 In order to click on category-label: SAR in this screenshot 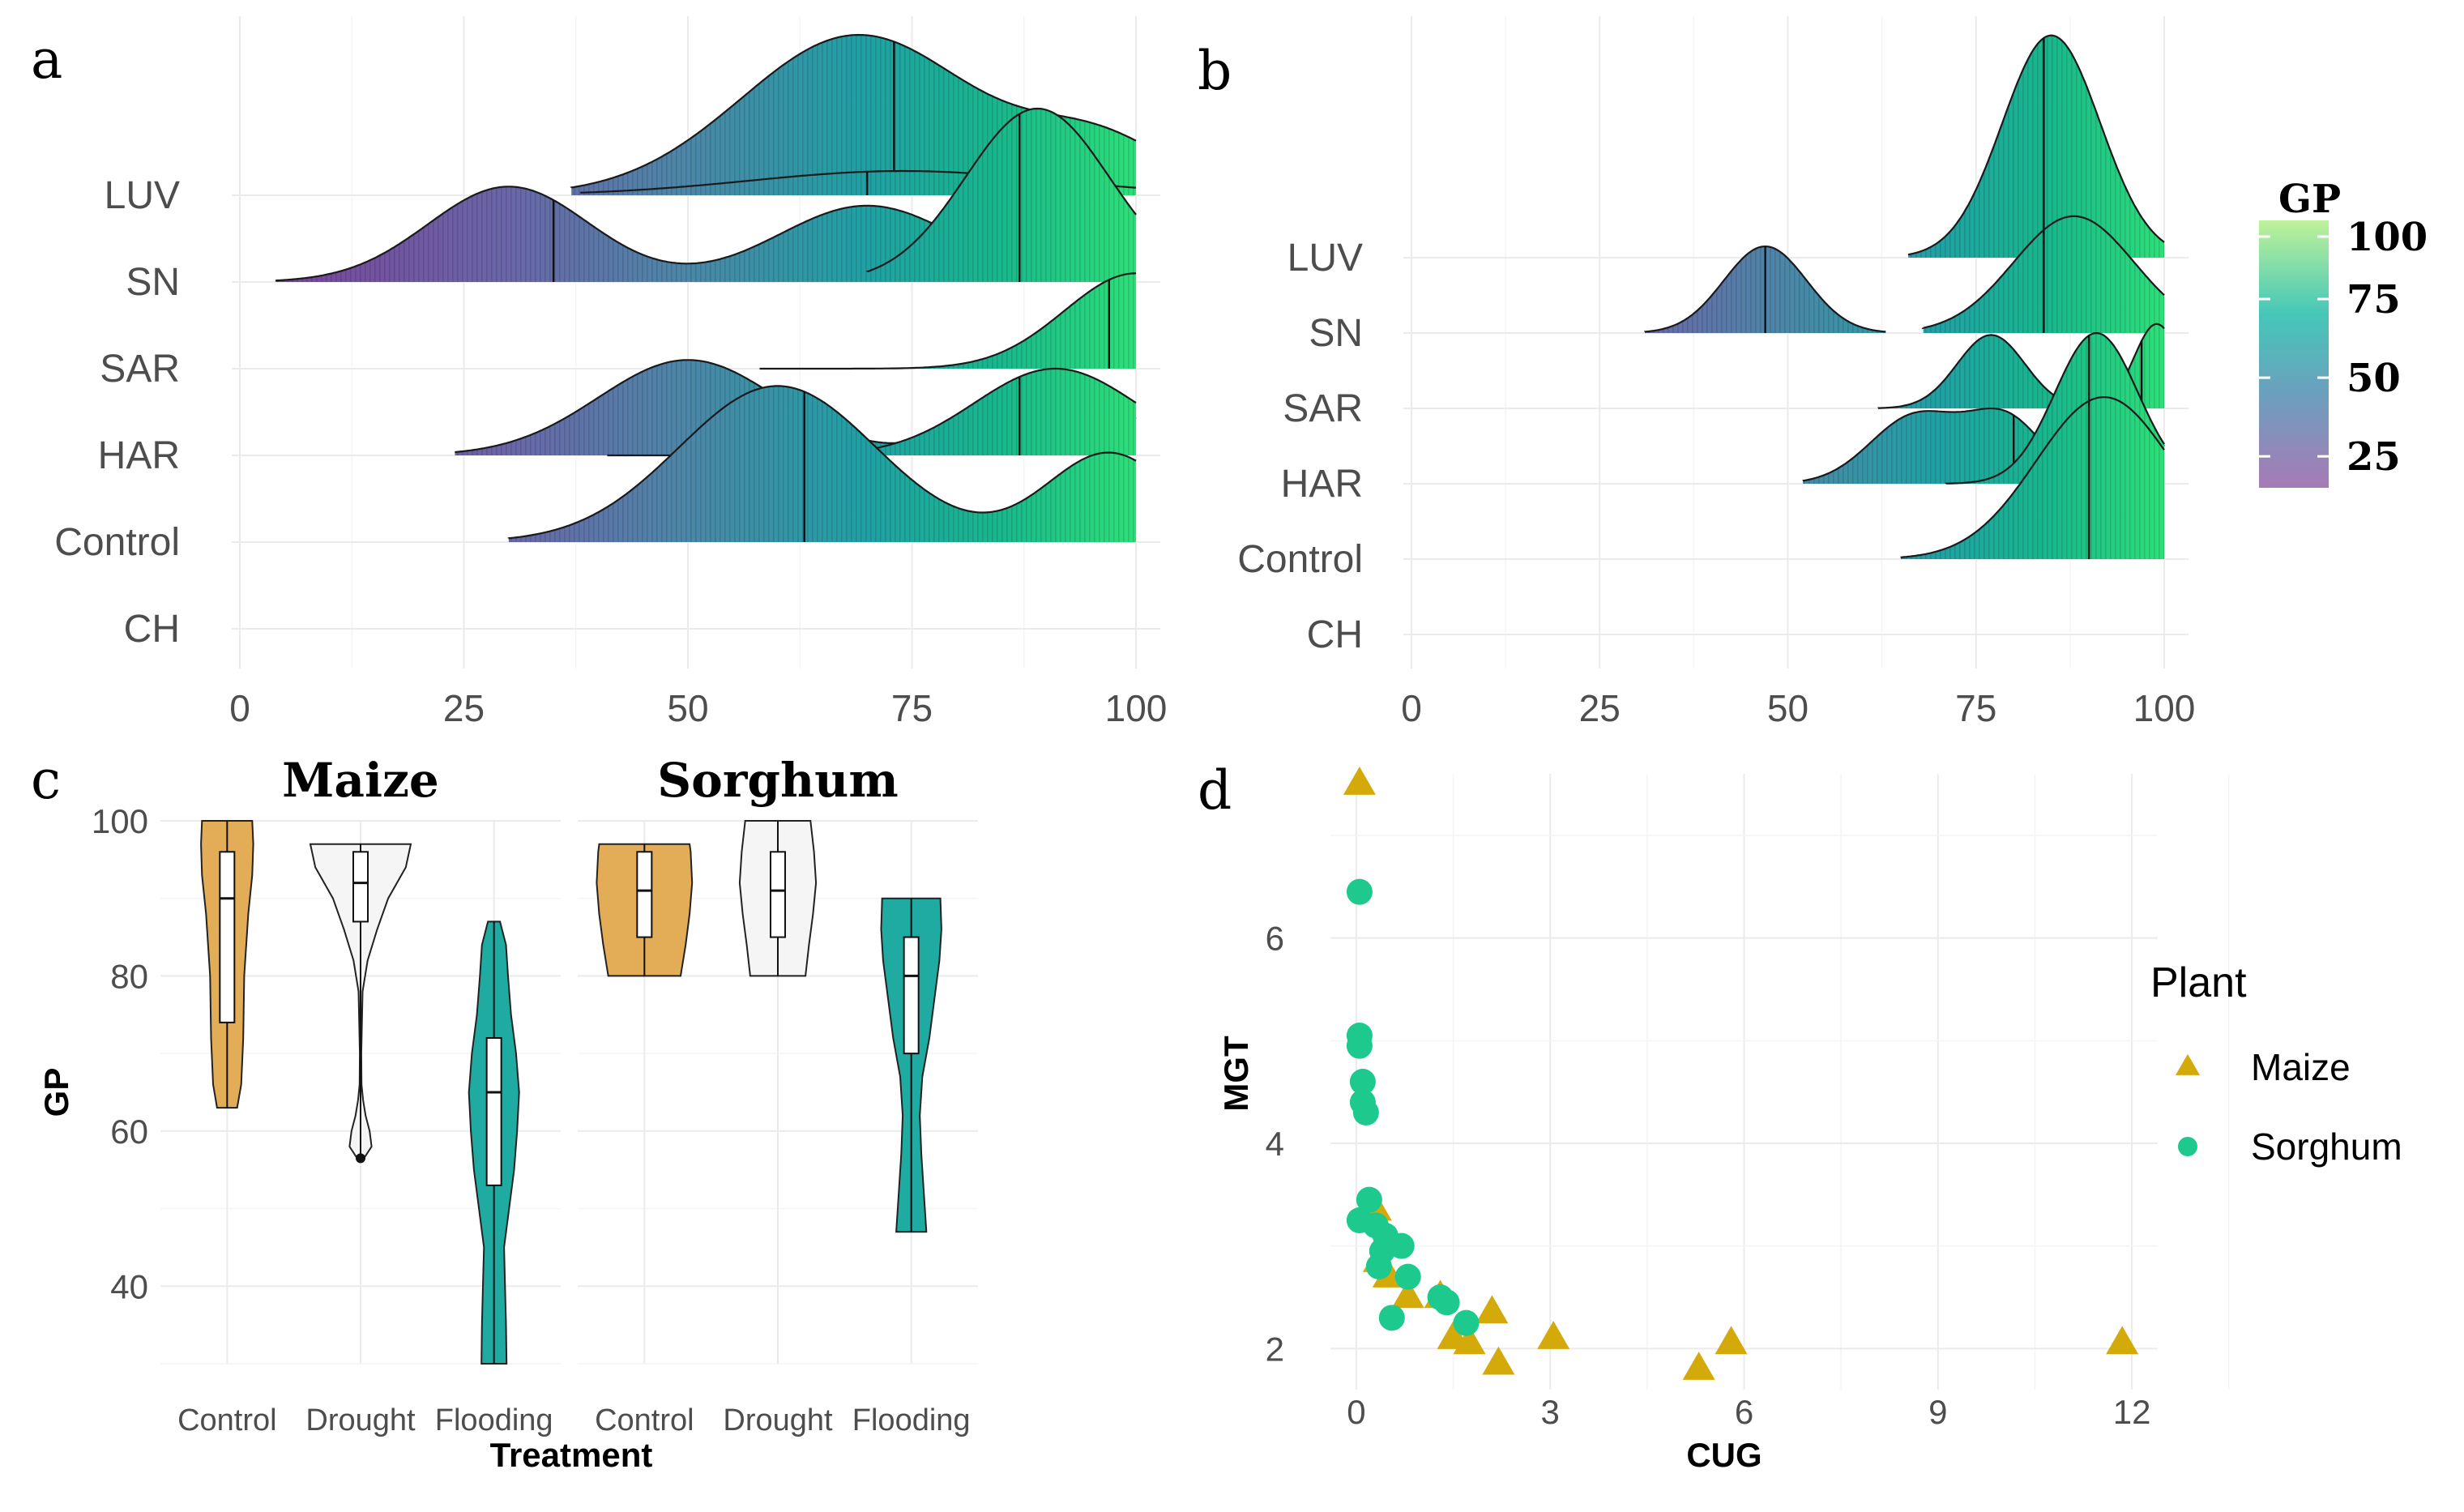, I will do `click(140, 369)`.